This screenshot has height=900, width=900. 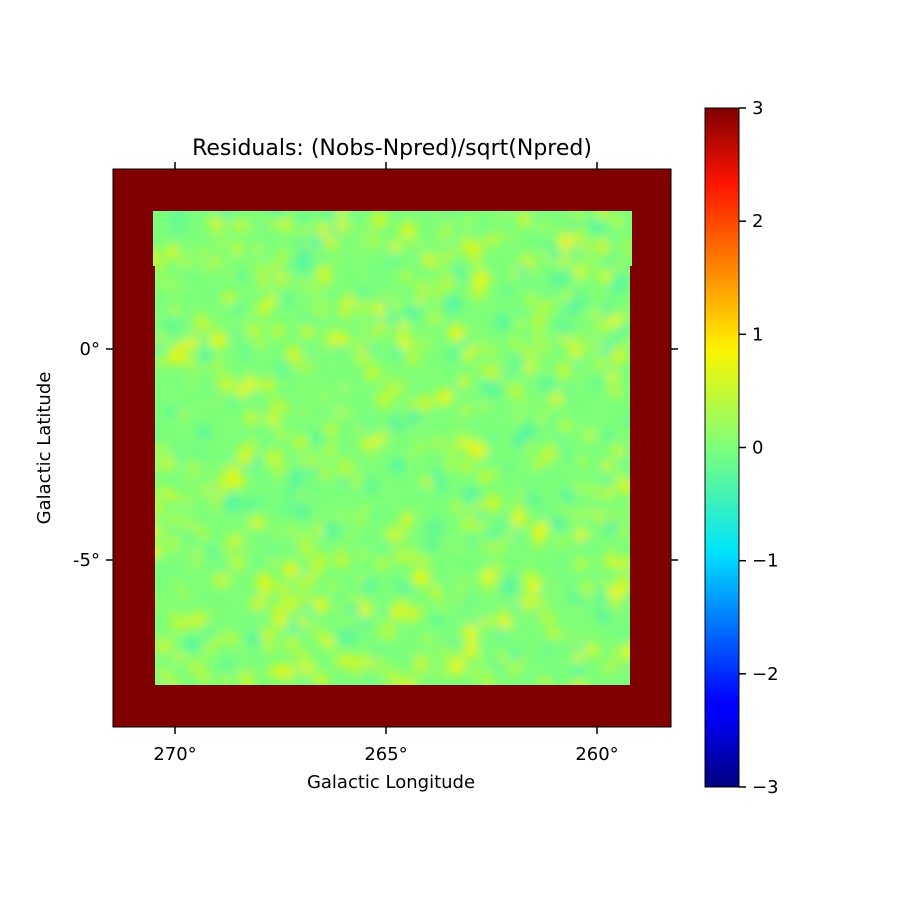 What do you see at coordinates (385, 754) in the screenshot?
I see `x-tick-label-265: 265°` at bounding box center [385, 754].